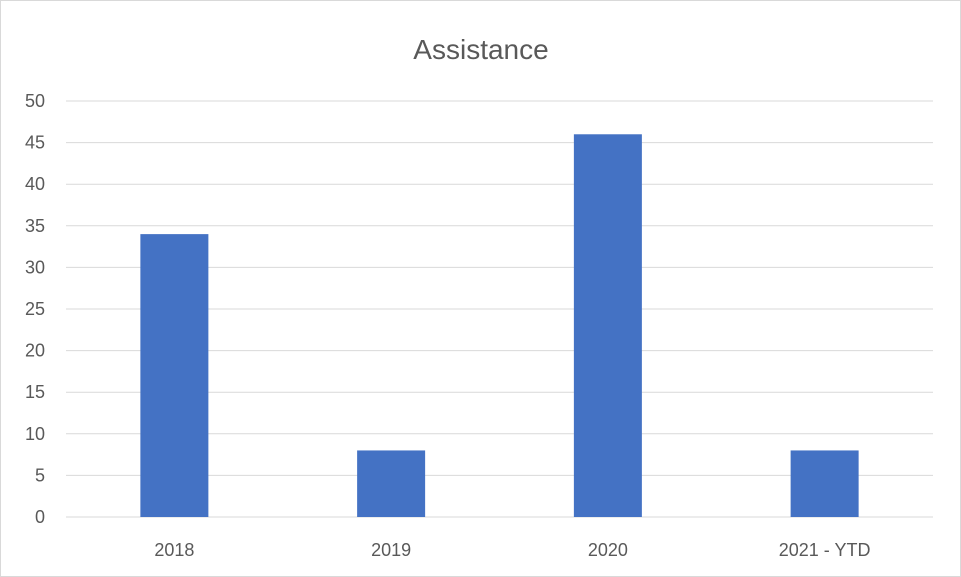  I want to click on x-axis-ticks: 2018 2019 2020 2021 - YTD, so click(512, 550).